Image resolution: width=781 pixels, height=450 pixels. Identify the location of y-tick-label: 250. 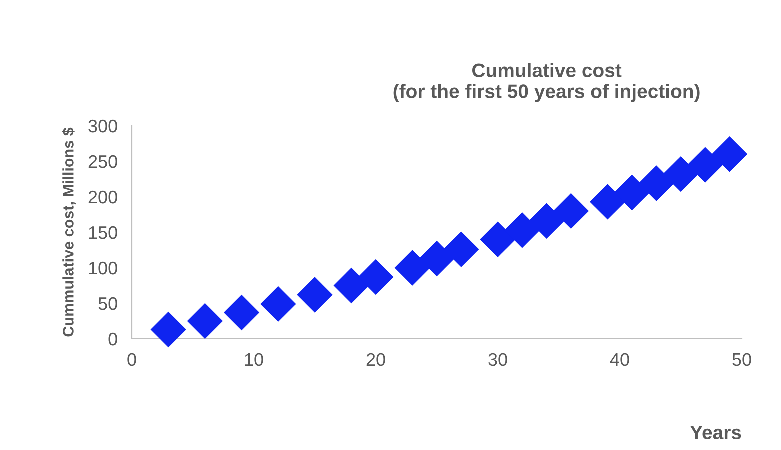
(103, 161).